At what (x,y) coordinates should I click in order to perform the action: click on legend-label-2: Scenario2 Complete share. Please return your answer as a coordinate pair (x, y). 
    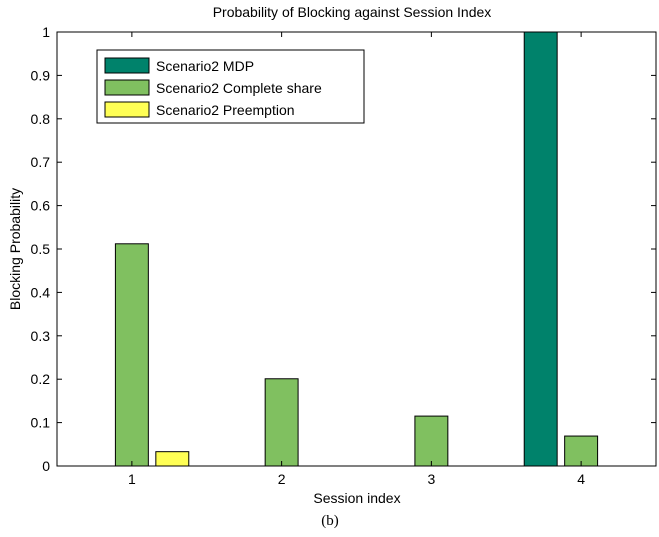
    Looking at the image, I should click on (239, 88).